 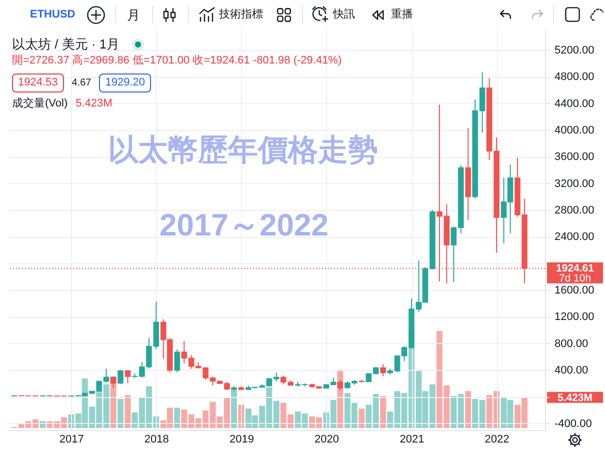 I want to click on annotation: 以太坊 / 美元 · 1月, so click(x=66, y=44).